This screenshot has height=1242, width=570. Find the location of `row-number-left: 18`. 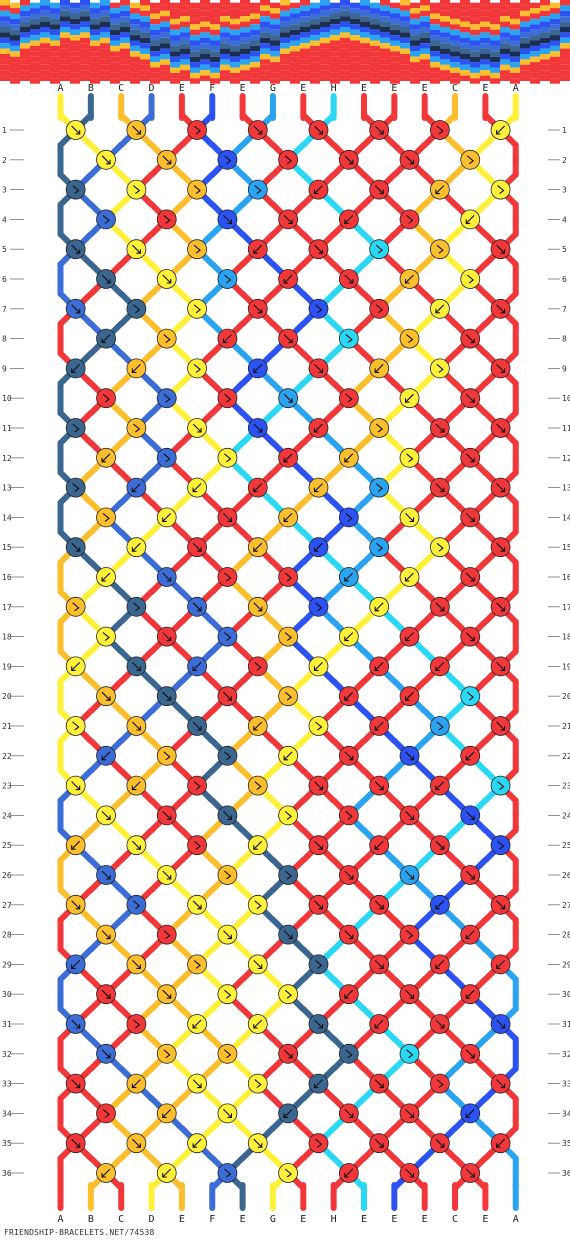

row-number-left: 18 is located at coordinates (7, 637).